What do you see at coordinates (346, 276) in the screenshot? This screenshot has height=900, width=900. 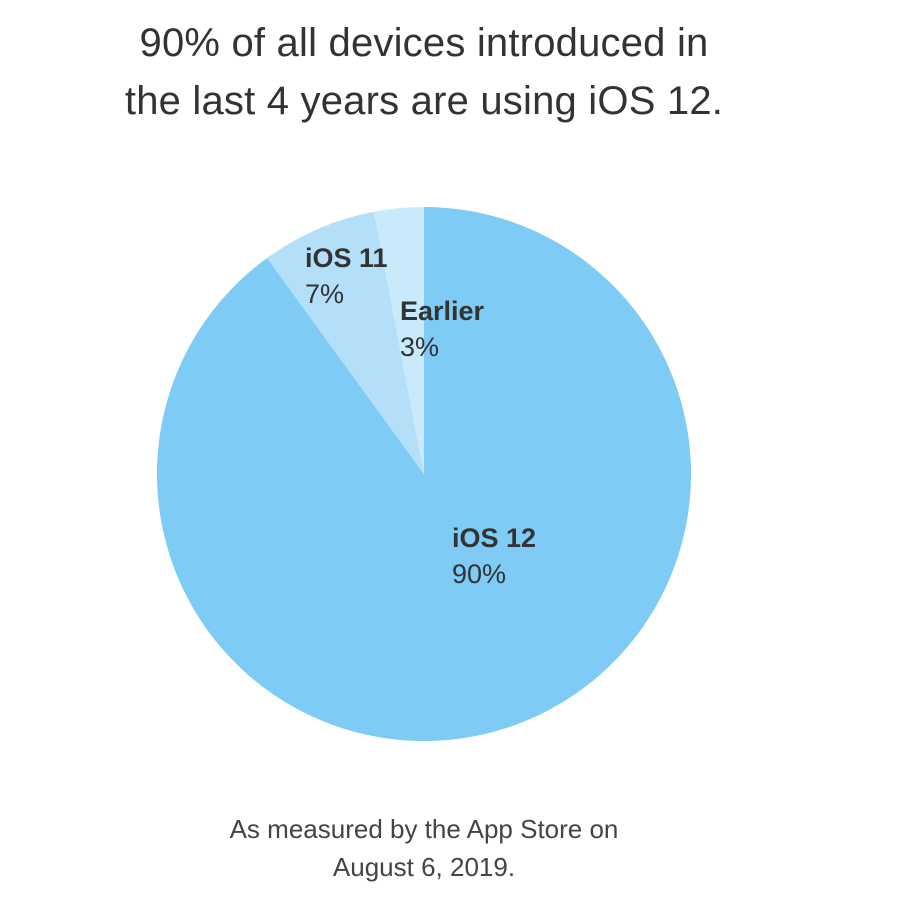 I see `label-ios11: iOS 11 7%` at bounding box center [346, 276].